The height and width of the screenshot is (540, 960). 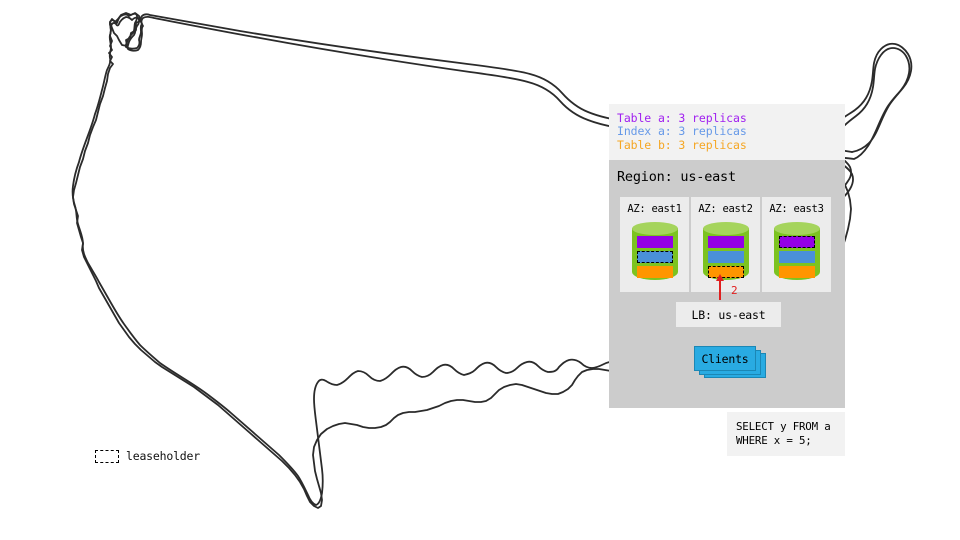 I want to click on sql-query-callout: SELECT y FROM a WHERE x = 5;, so click(x=786, y=434).